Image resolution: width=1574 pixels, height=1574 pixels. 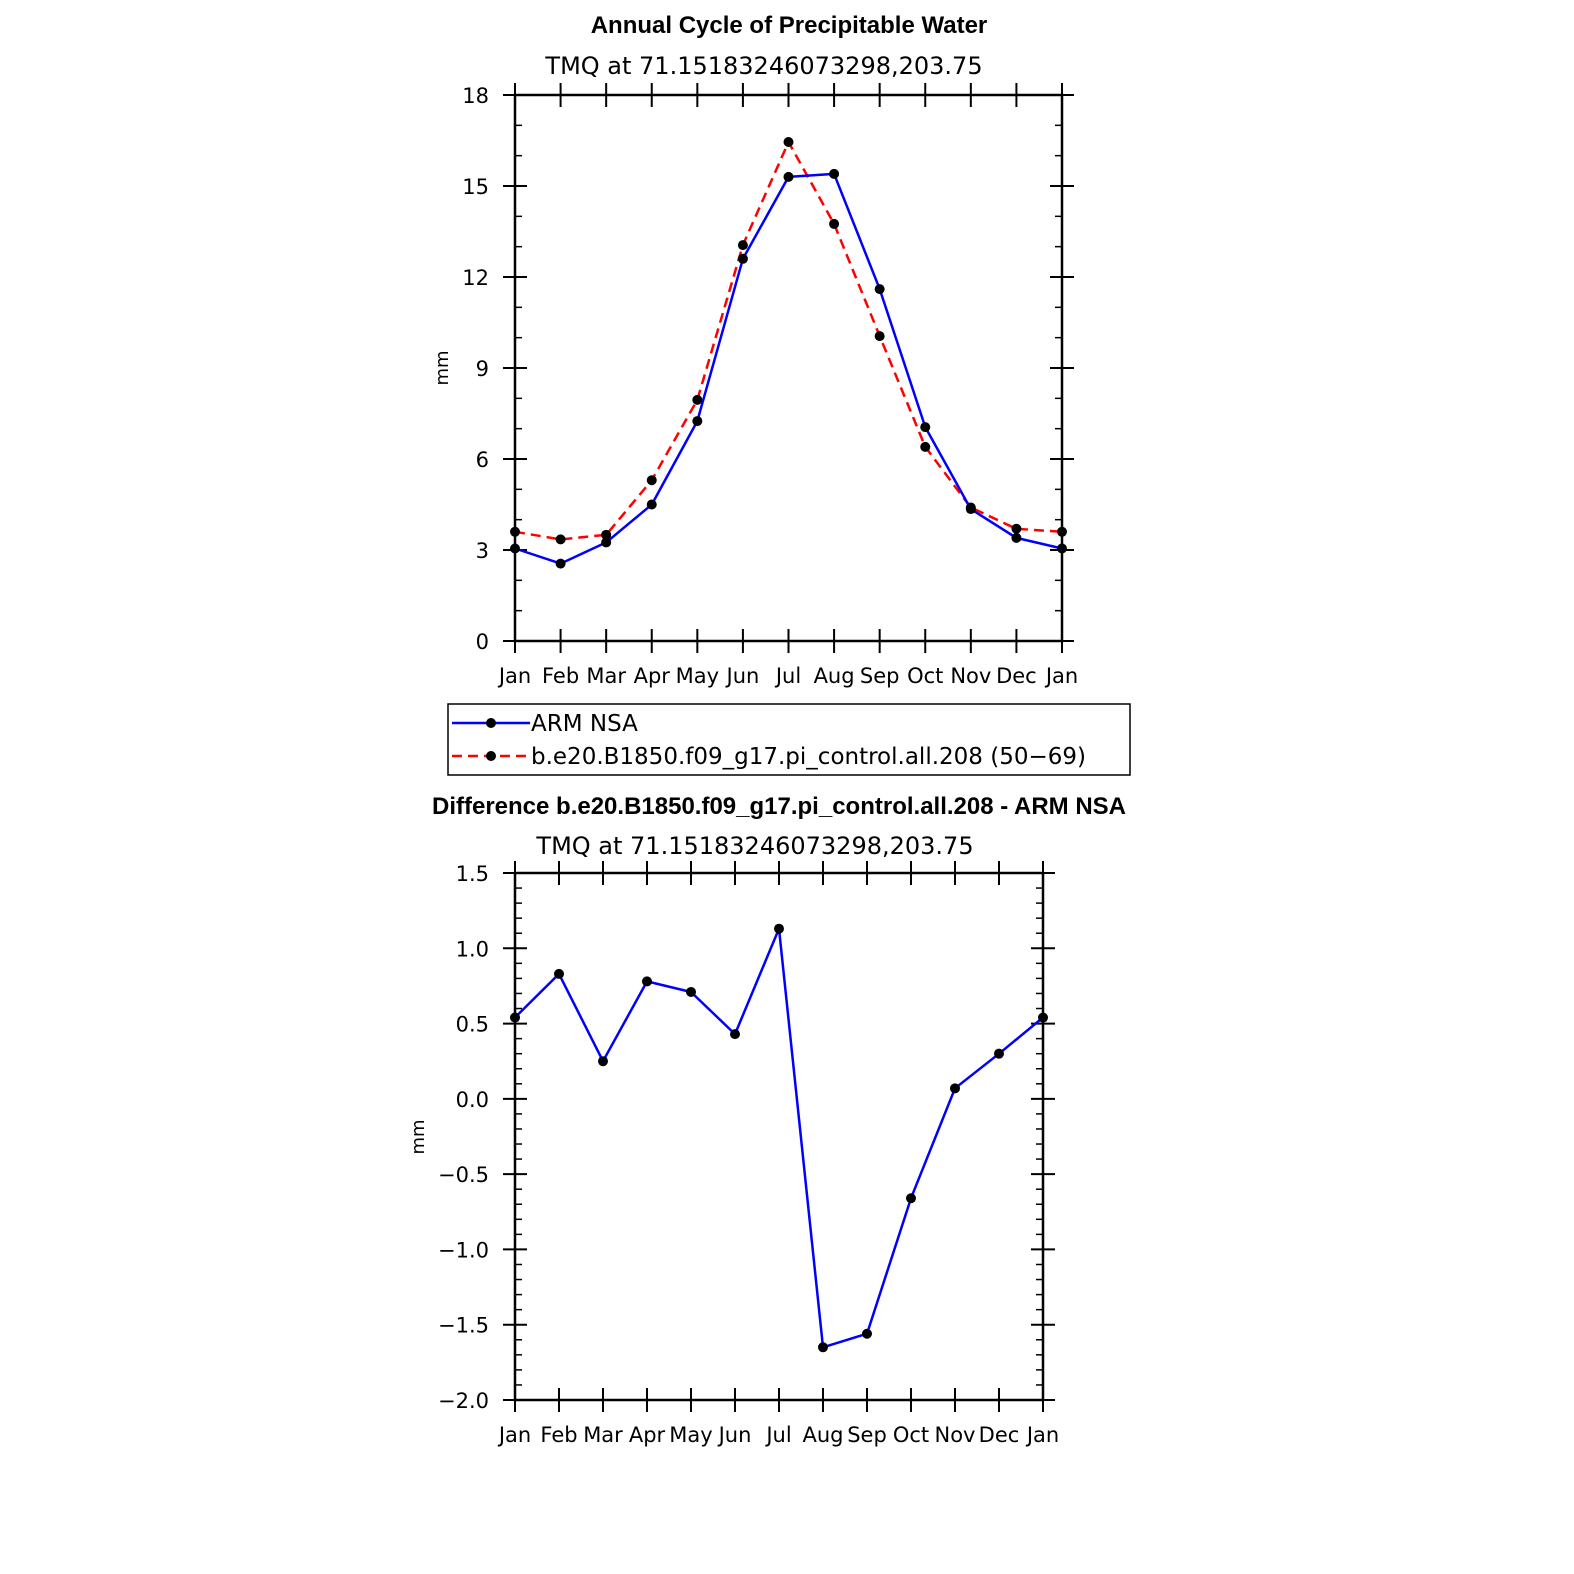 I want to click on y-tick-label: 6, so click(x=482, y=460).